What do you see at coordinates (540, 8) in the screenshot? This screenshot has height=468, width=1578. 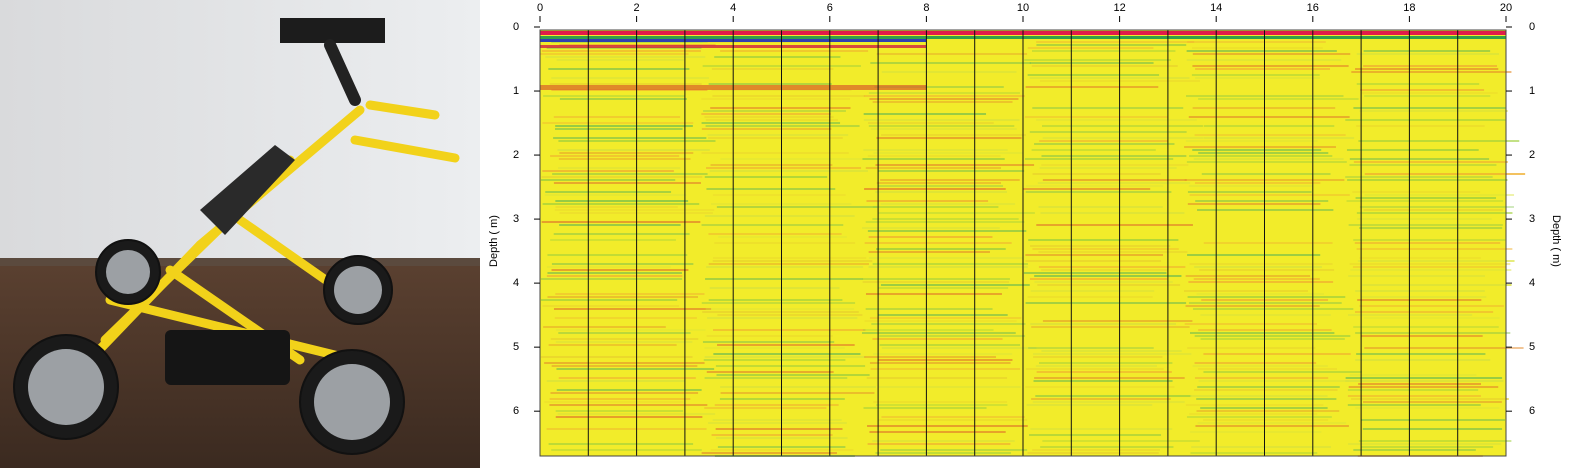 I see `x-tick-label: 0` at bounding box center [540, 8].